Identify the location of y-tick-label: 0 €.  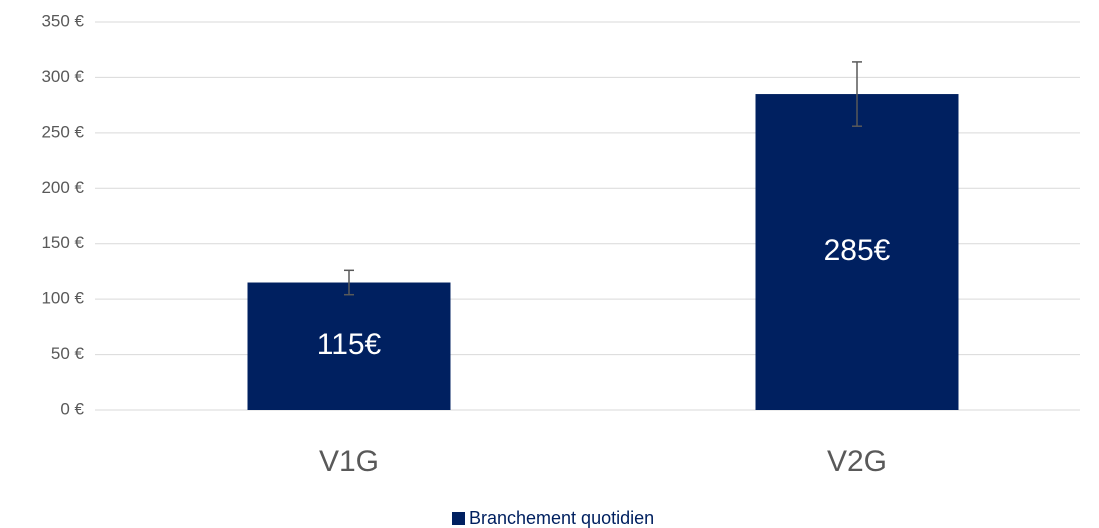
(72, 408).